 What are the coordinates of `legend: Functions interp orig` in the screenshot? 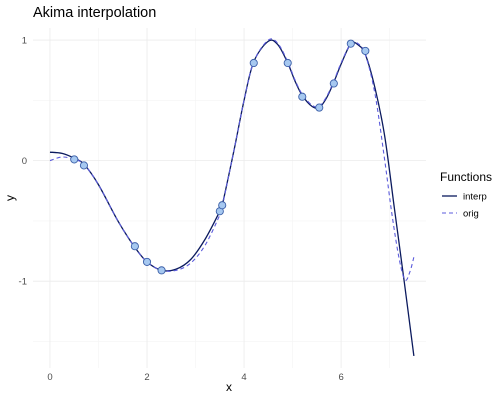 It's located at (466, 195).